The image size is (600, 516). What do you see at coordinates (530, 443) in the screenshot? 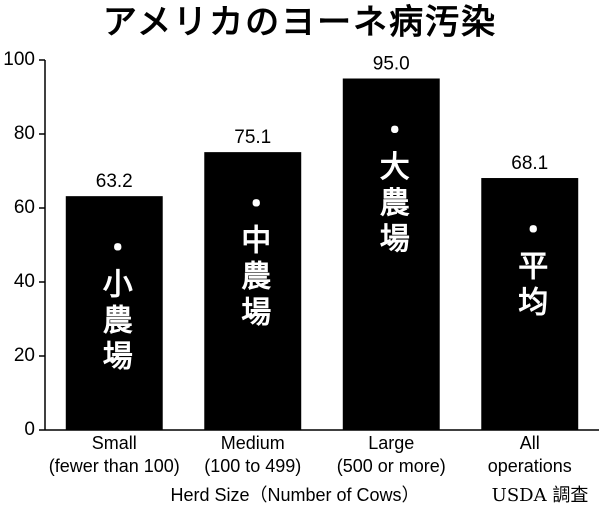
I see `x-tick-label: All` at bounding box center [530, 443].